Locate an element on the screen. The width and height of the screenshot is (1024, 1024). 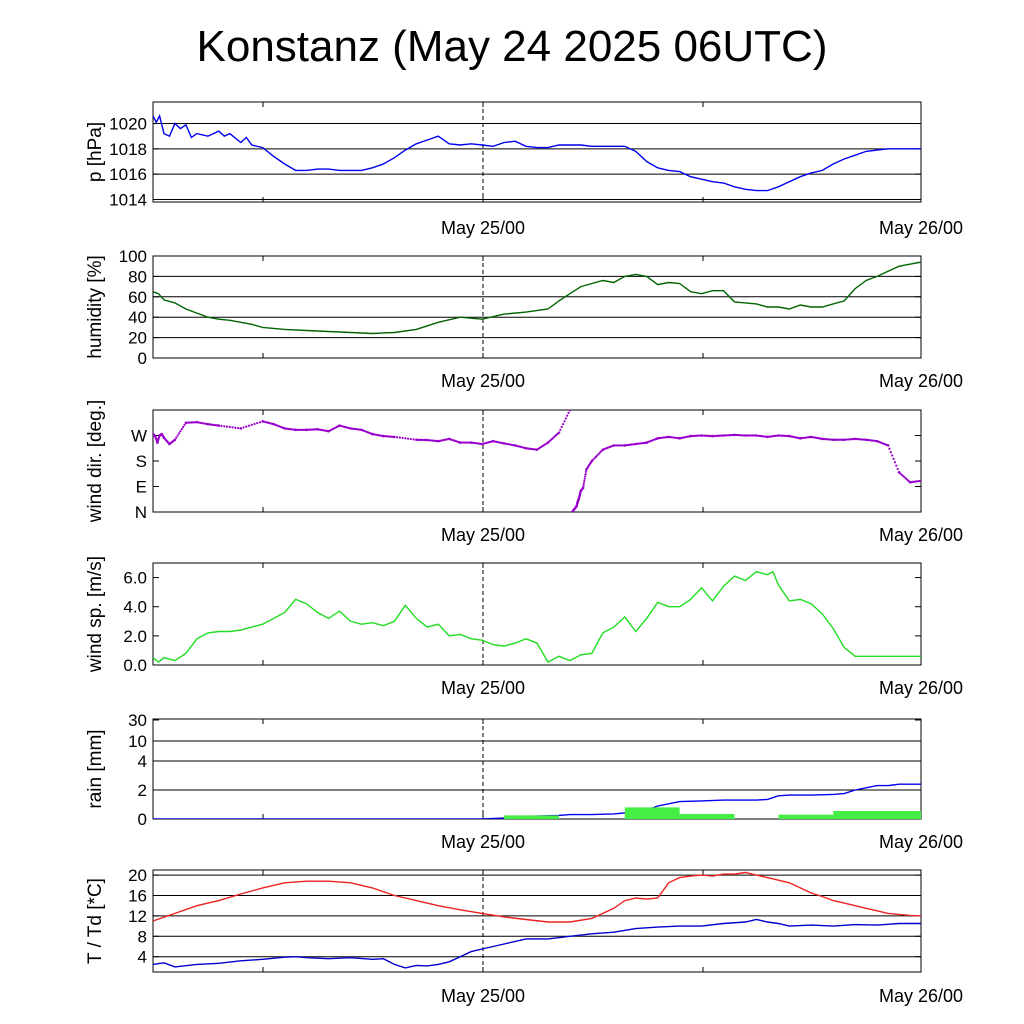
y-tick-label: 100 is located at coordinates (133, 256).